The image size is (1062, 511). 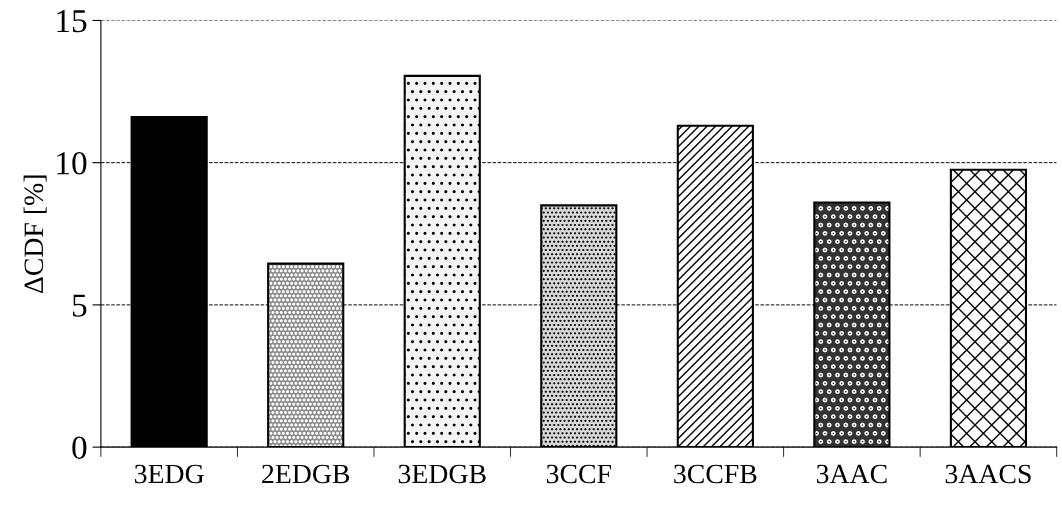 What do you see at coordinates (442, 474) in the screenshot?
I see `x-tick-label: 3EDGB` at bounding box center [442, 474].